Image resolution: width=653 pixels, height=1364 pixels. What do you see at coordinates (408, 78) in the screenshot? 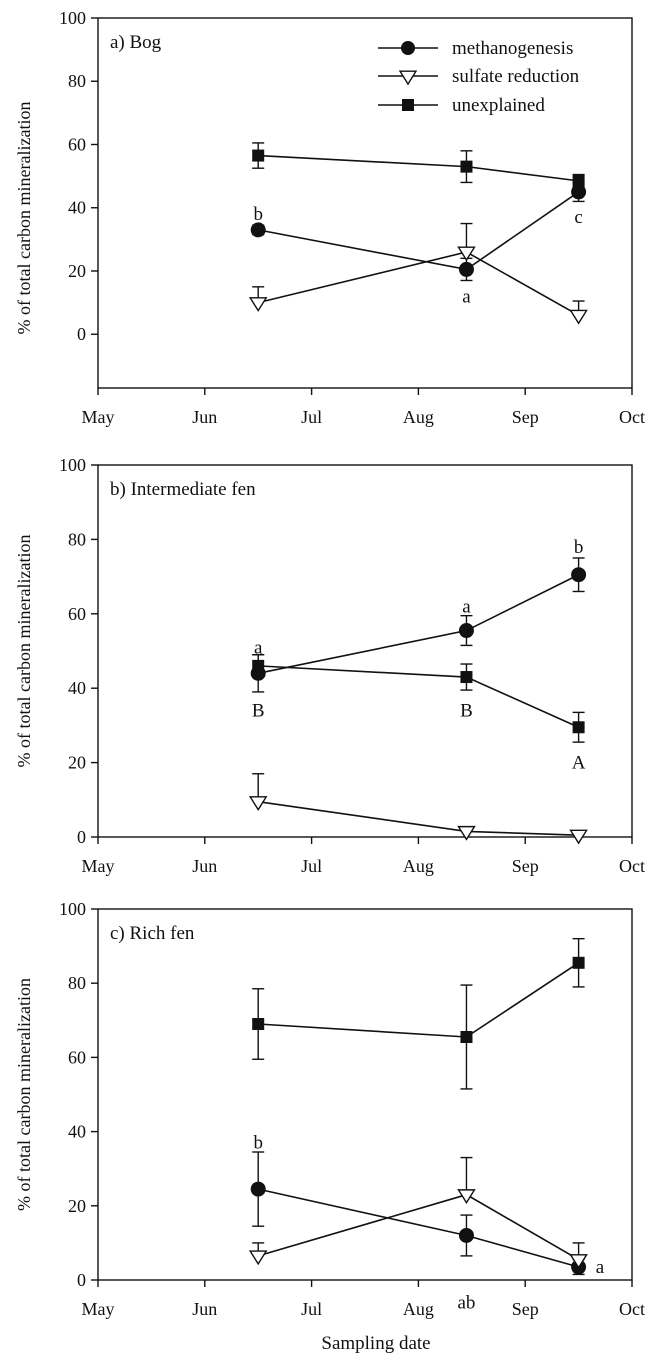
I see `legend-marker-triangle` at bounding box center [408, 78].